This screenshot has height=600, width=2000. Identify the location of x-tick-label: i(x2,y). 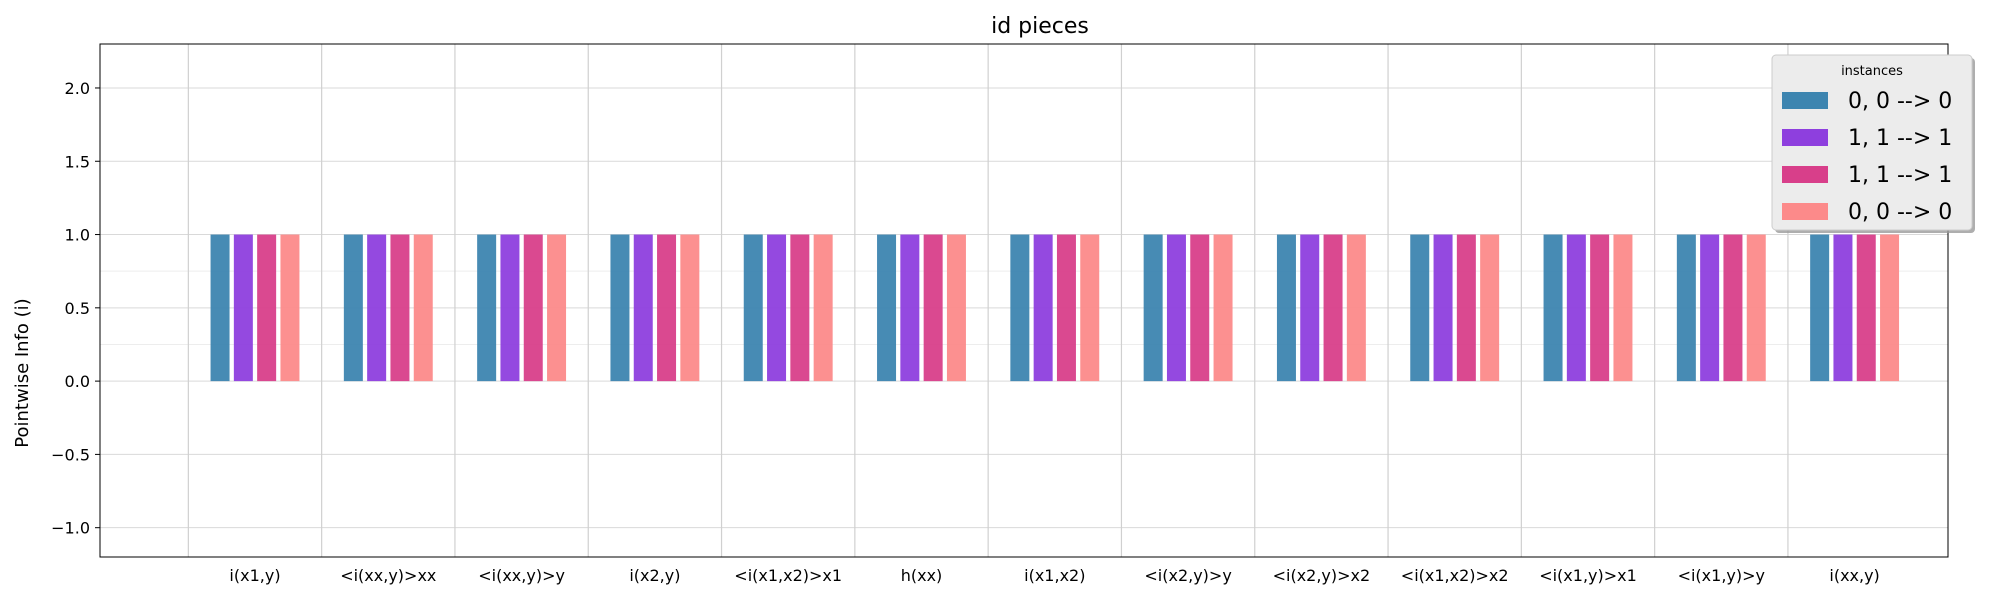
(654, 575).